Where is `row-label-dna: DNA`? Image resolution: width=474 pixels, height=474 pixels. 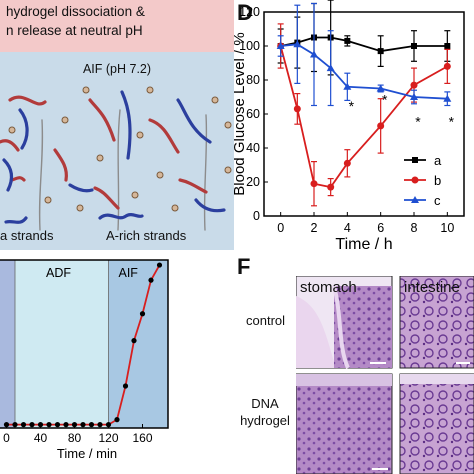 row-label-dna: DNA is located at coordinates (265, 403).